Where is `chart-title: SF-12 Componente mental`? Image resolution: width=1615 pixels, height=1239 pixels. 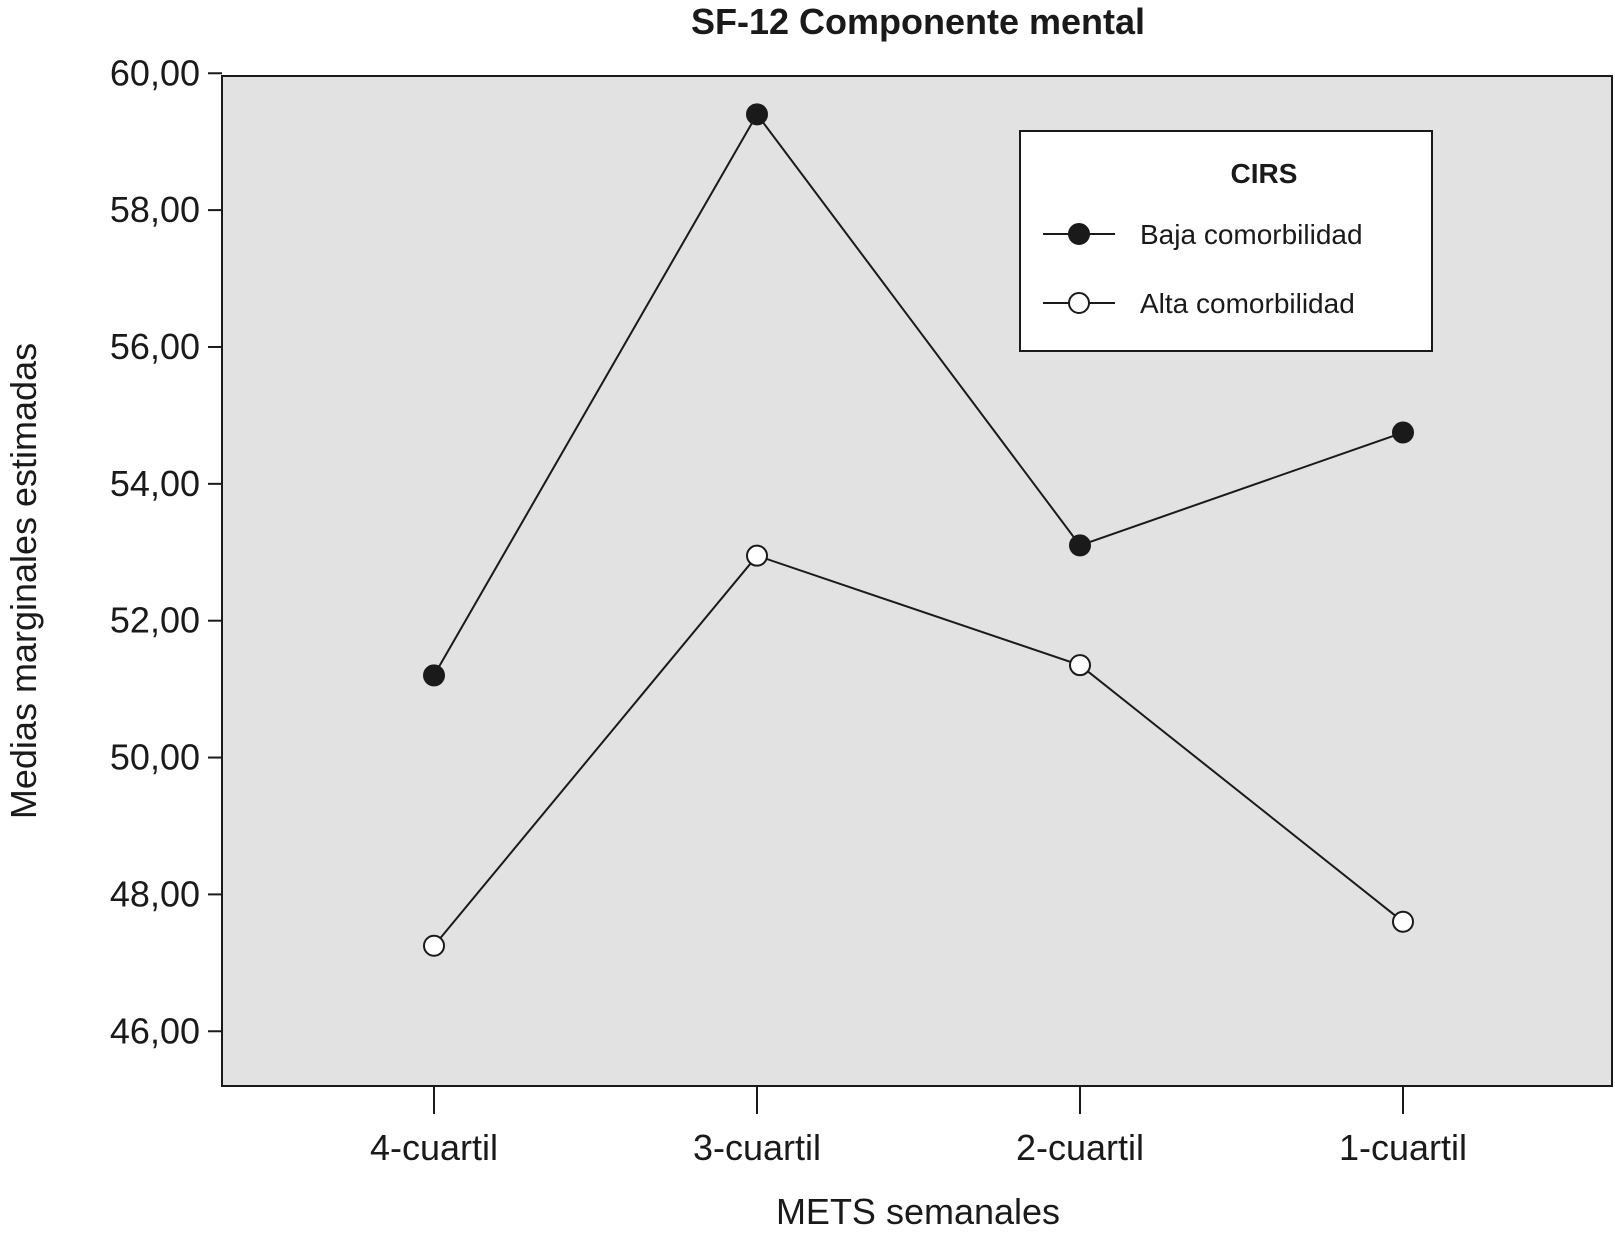 chart-title: SF-12 Componente mental is located at coordinates (918, 21).